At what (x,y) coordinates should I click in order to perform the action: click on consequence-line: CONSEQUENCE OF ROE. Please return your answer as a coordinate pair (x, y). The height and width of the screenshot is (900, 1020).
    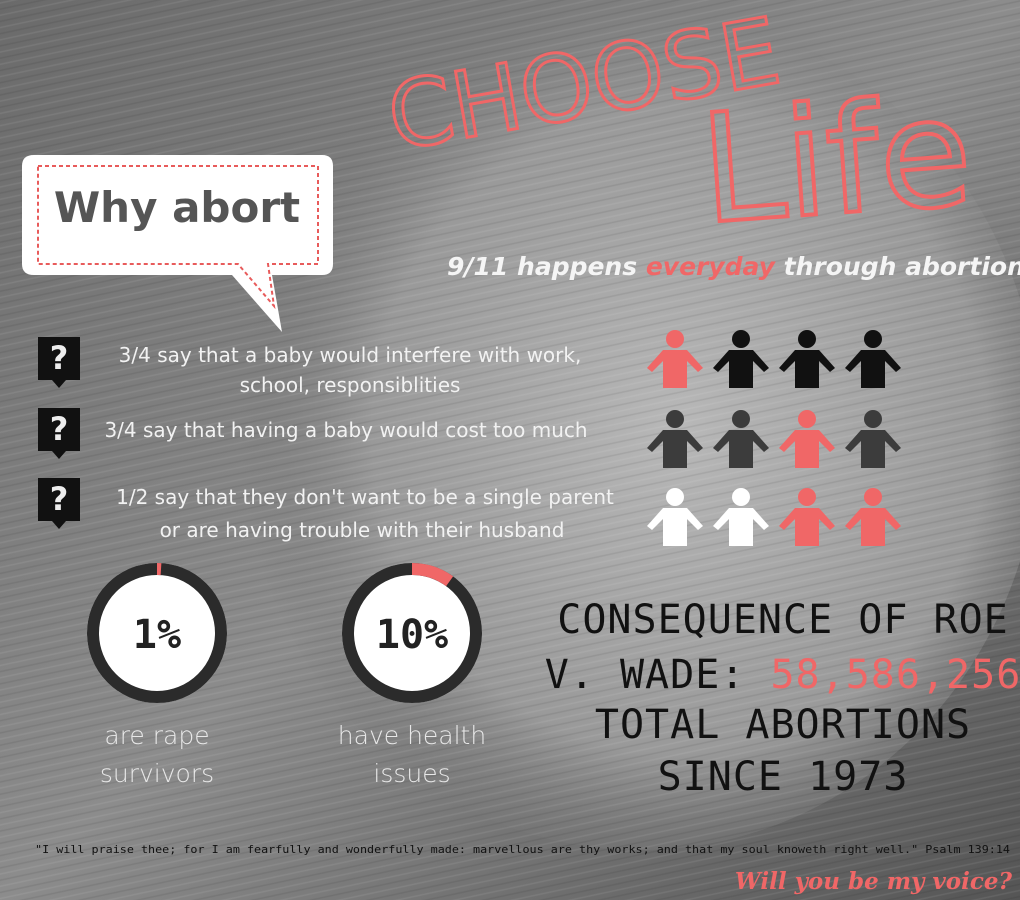
    Looking at the image, I should click on (782, 620).